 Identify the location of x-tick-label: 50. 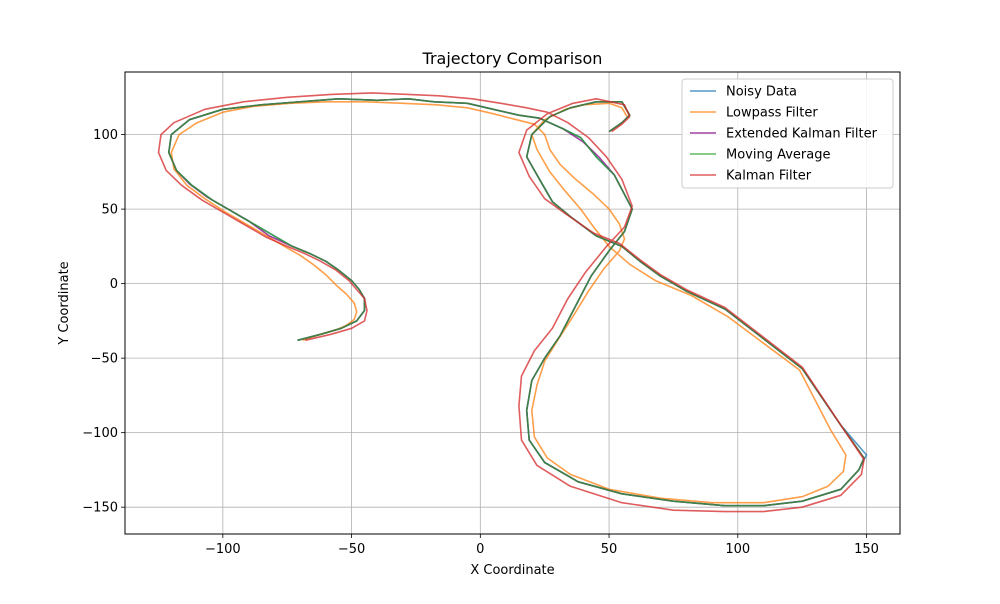
(609, 549).